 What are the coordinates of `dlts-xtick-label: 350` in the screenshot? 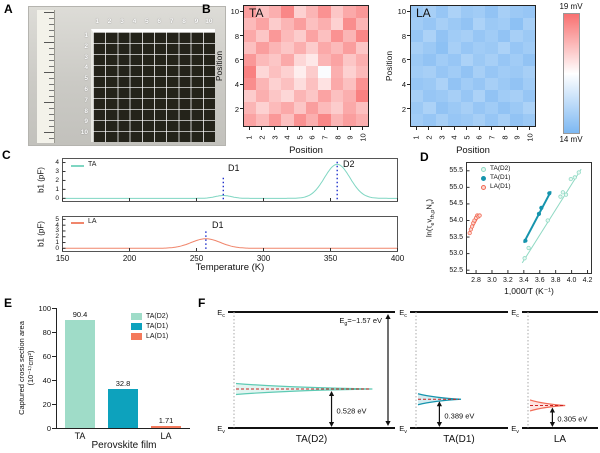 It's located at (330, 258).